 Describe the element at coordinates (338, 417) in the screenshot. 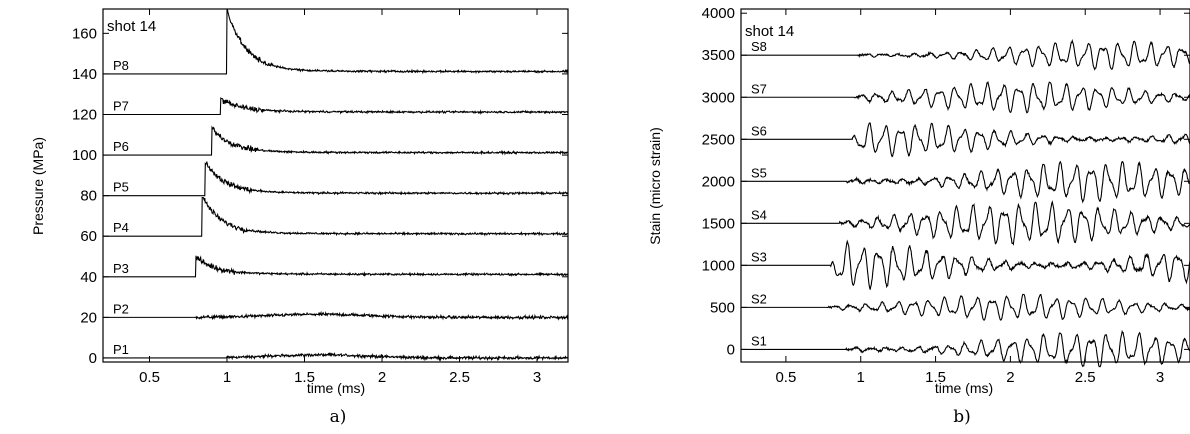

I see `pressure-panel-caption: a)` at that location.